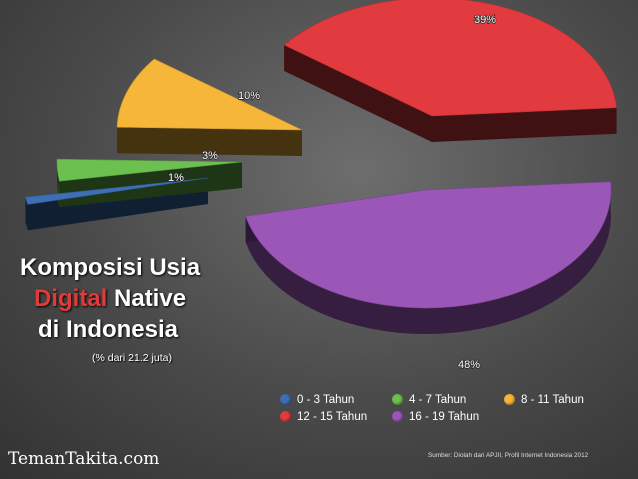 The width and height of the screenshot is (638, 479). What do you see at coordinates (71, 298) in the screenshot?
I see `title-accent-word: Digital` at bounding box center [71, 298].